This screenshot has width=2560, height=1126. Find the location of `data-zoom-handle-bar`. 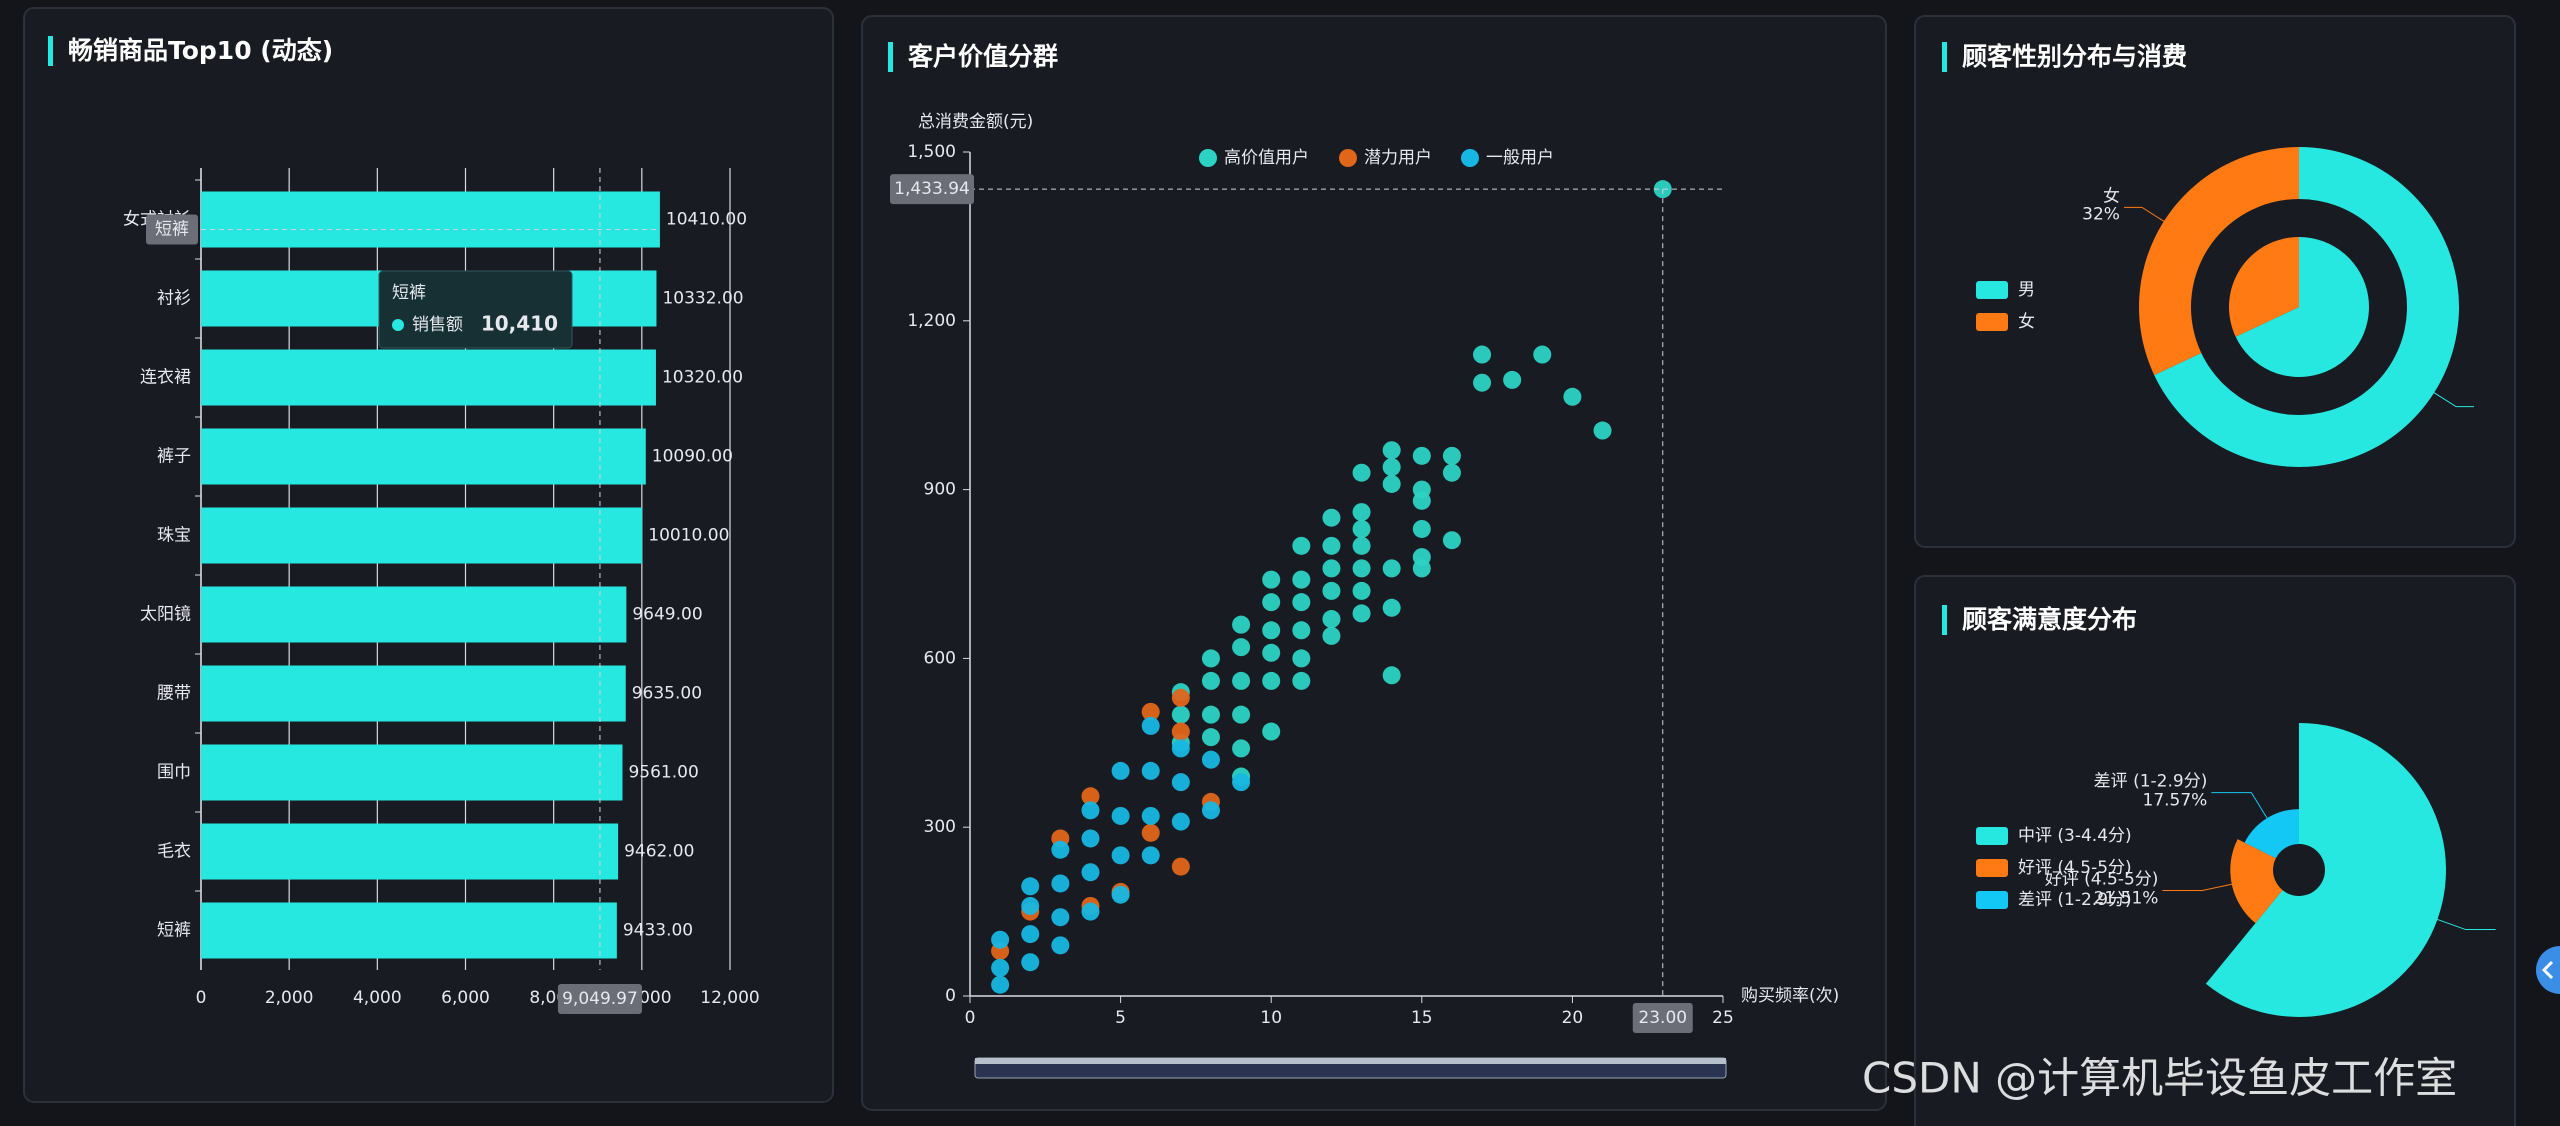

data-zoom-handle-bar is located at coordinates (1350, 1061).